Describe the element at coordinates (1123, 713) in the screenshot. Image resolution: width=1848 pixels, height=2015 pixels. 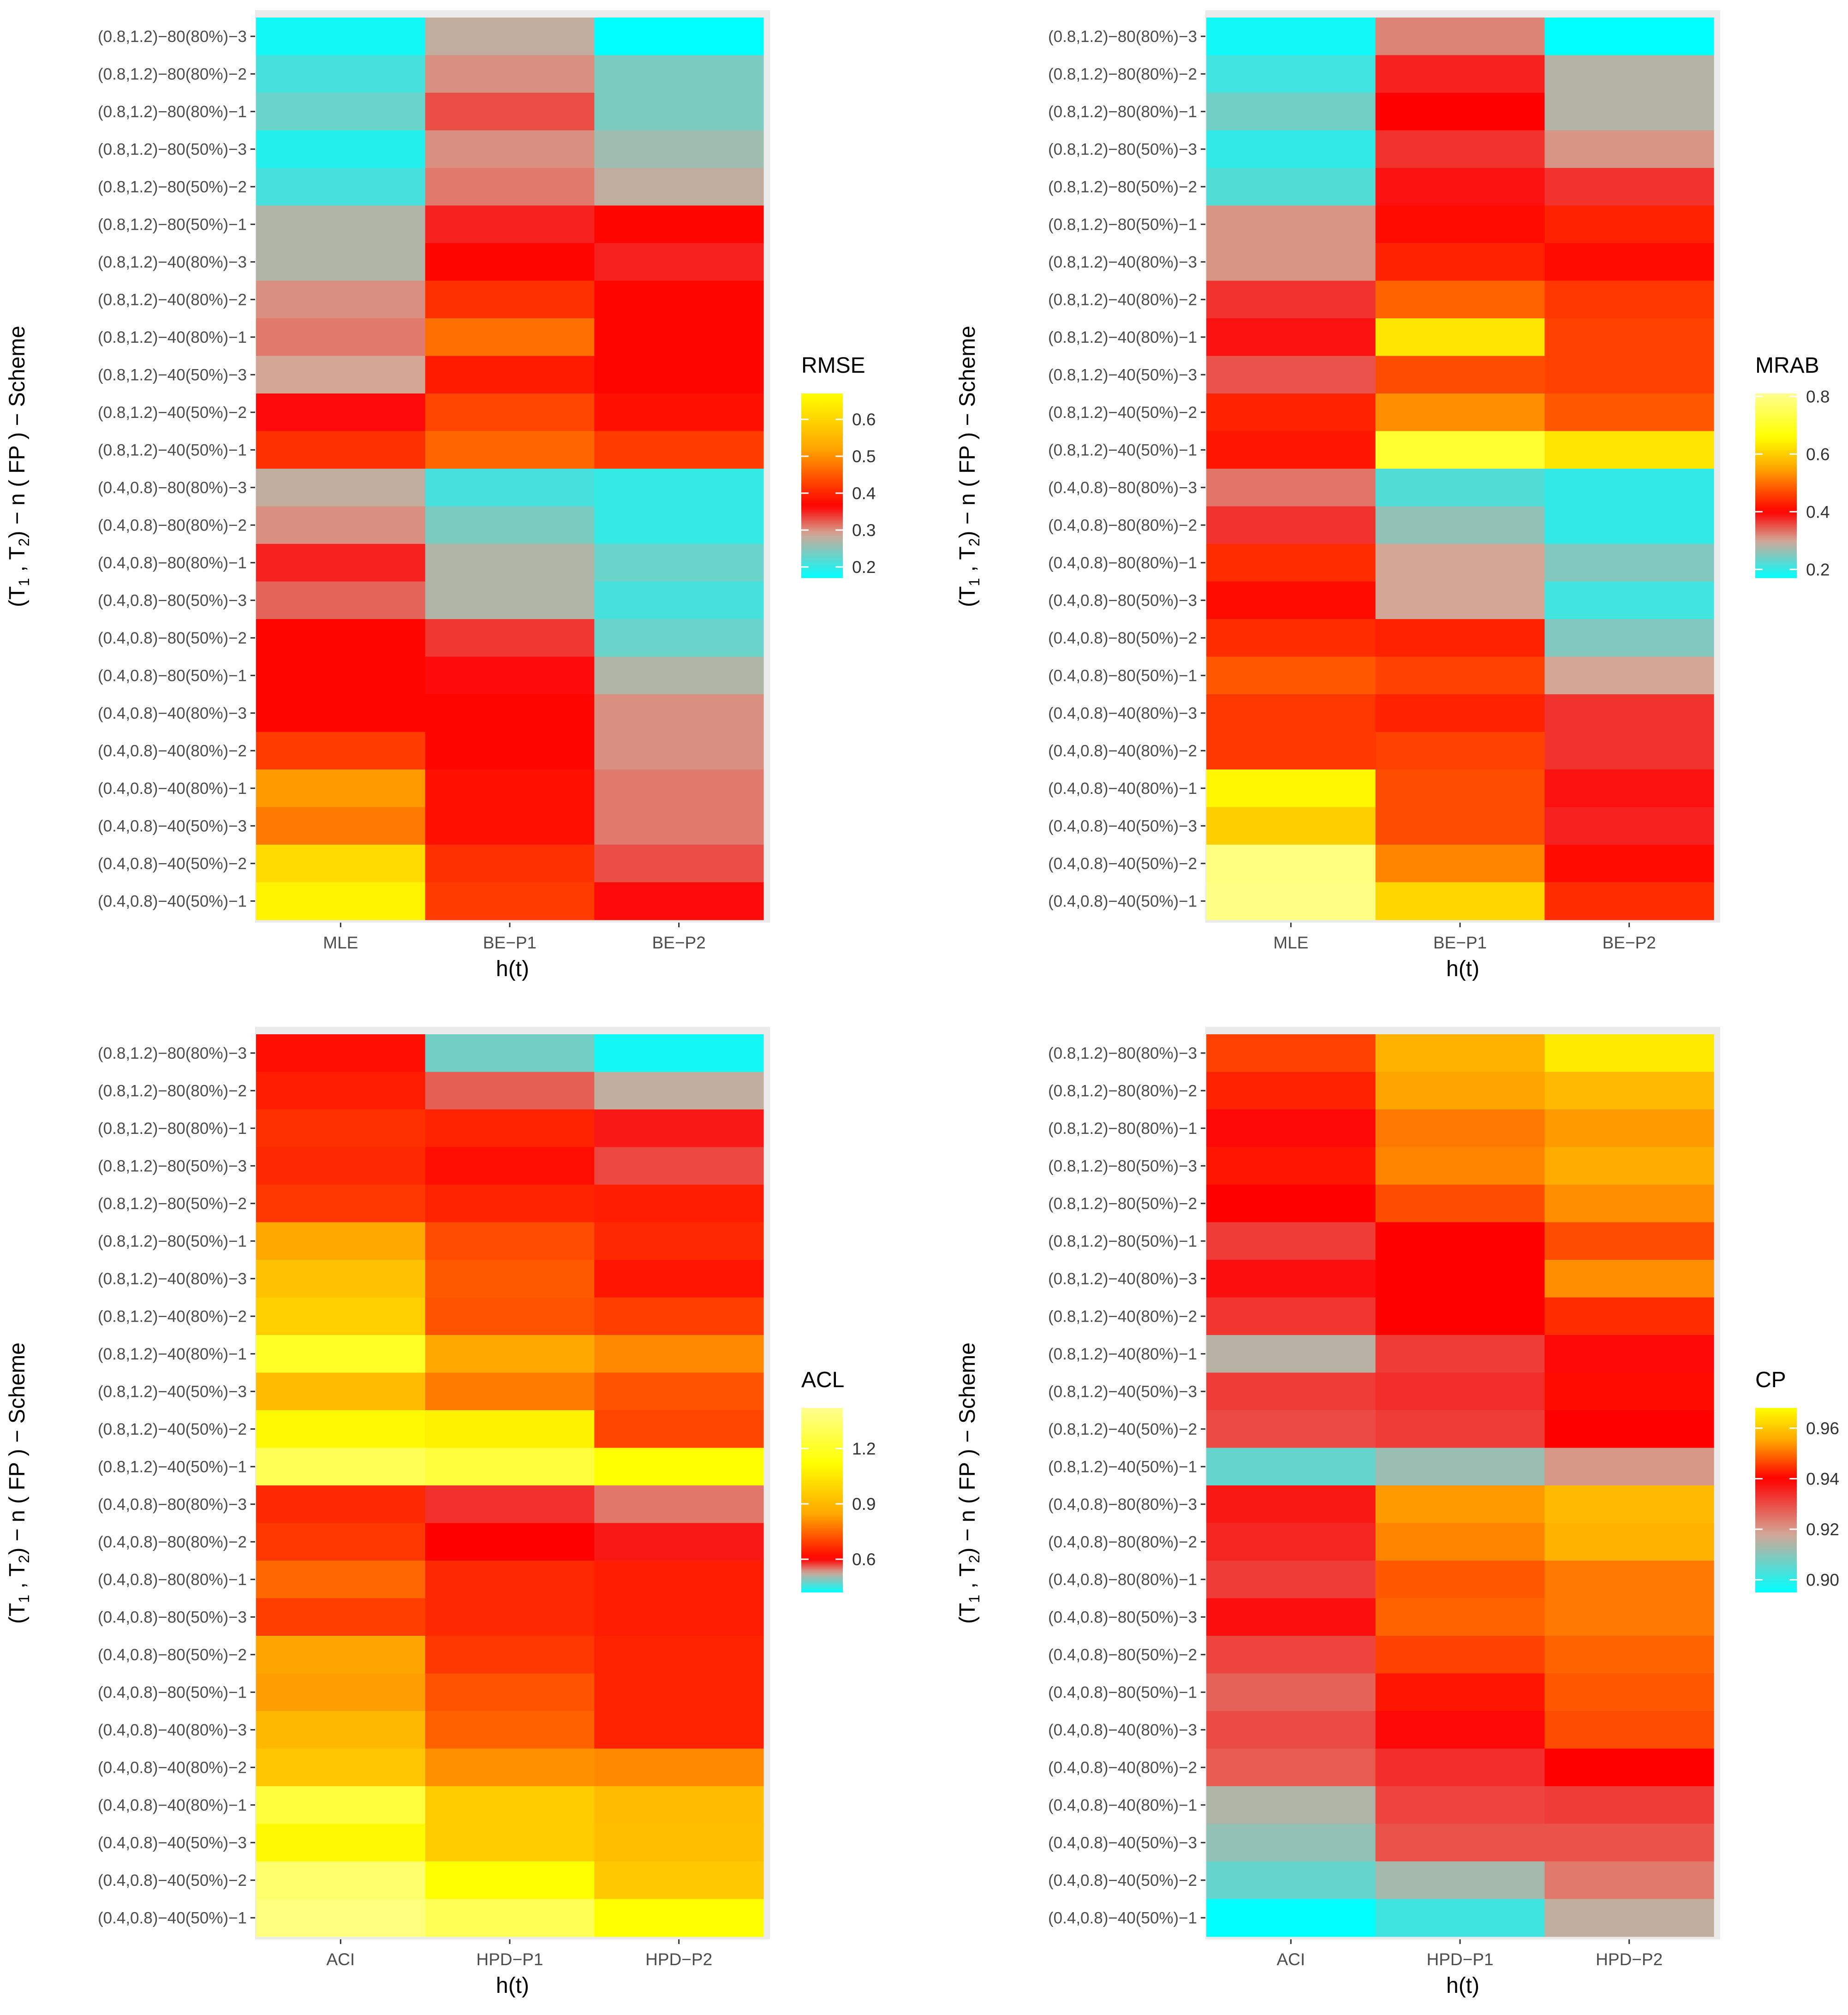
I see `y-tick-label: (0.4,0.8)−40(80%)−3` at that location.